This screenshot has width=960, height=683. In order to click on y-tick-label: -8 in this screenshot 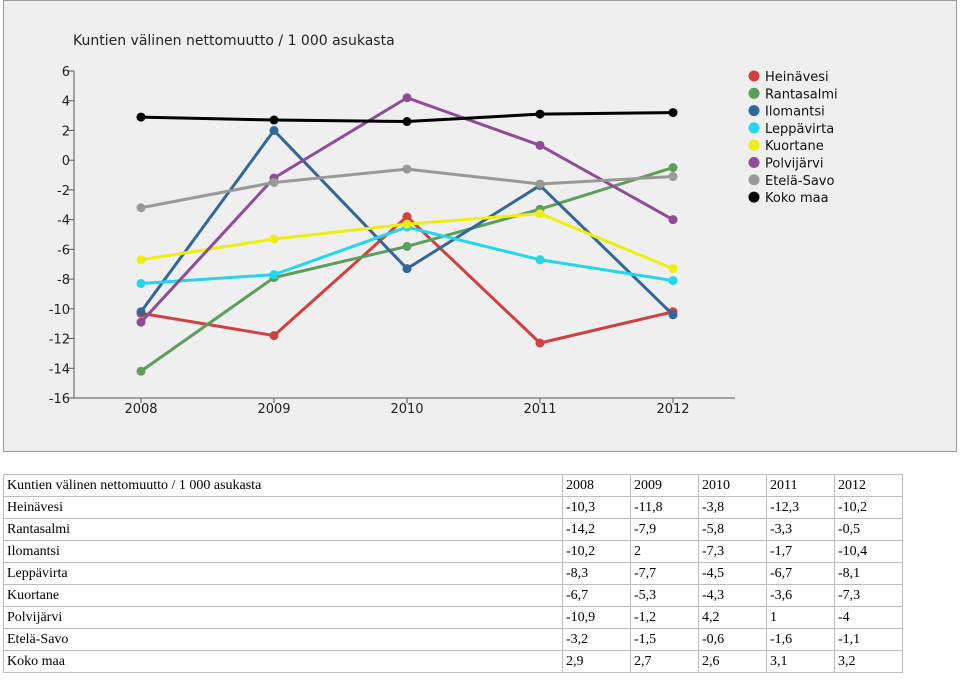, I will do `click(63, 280)`.